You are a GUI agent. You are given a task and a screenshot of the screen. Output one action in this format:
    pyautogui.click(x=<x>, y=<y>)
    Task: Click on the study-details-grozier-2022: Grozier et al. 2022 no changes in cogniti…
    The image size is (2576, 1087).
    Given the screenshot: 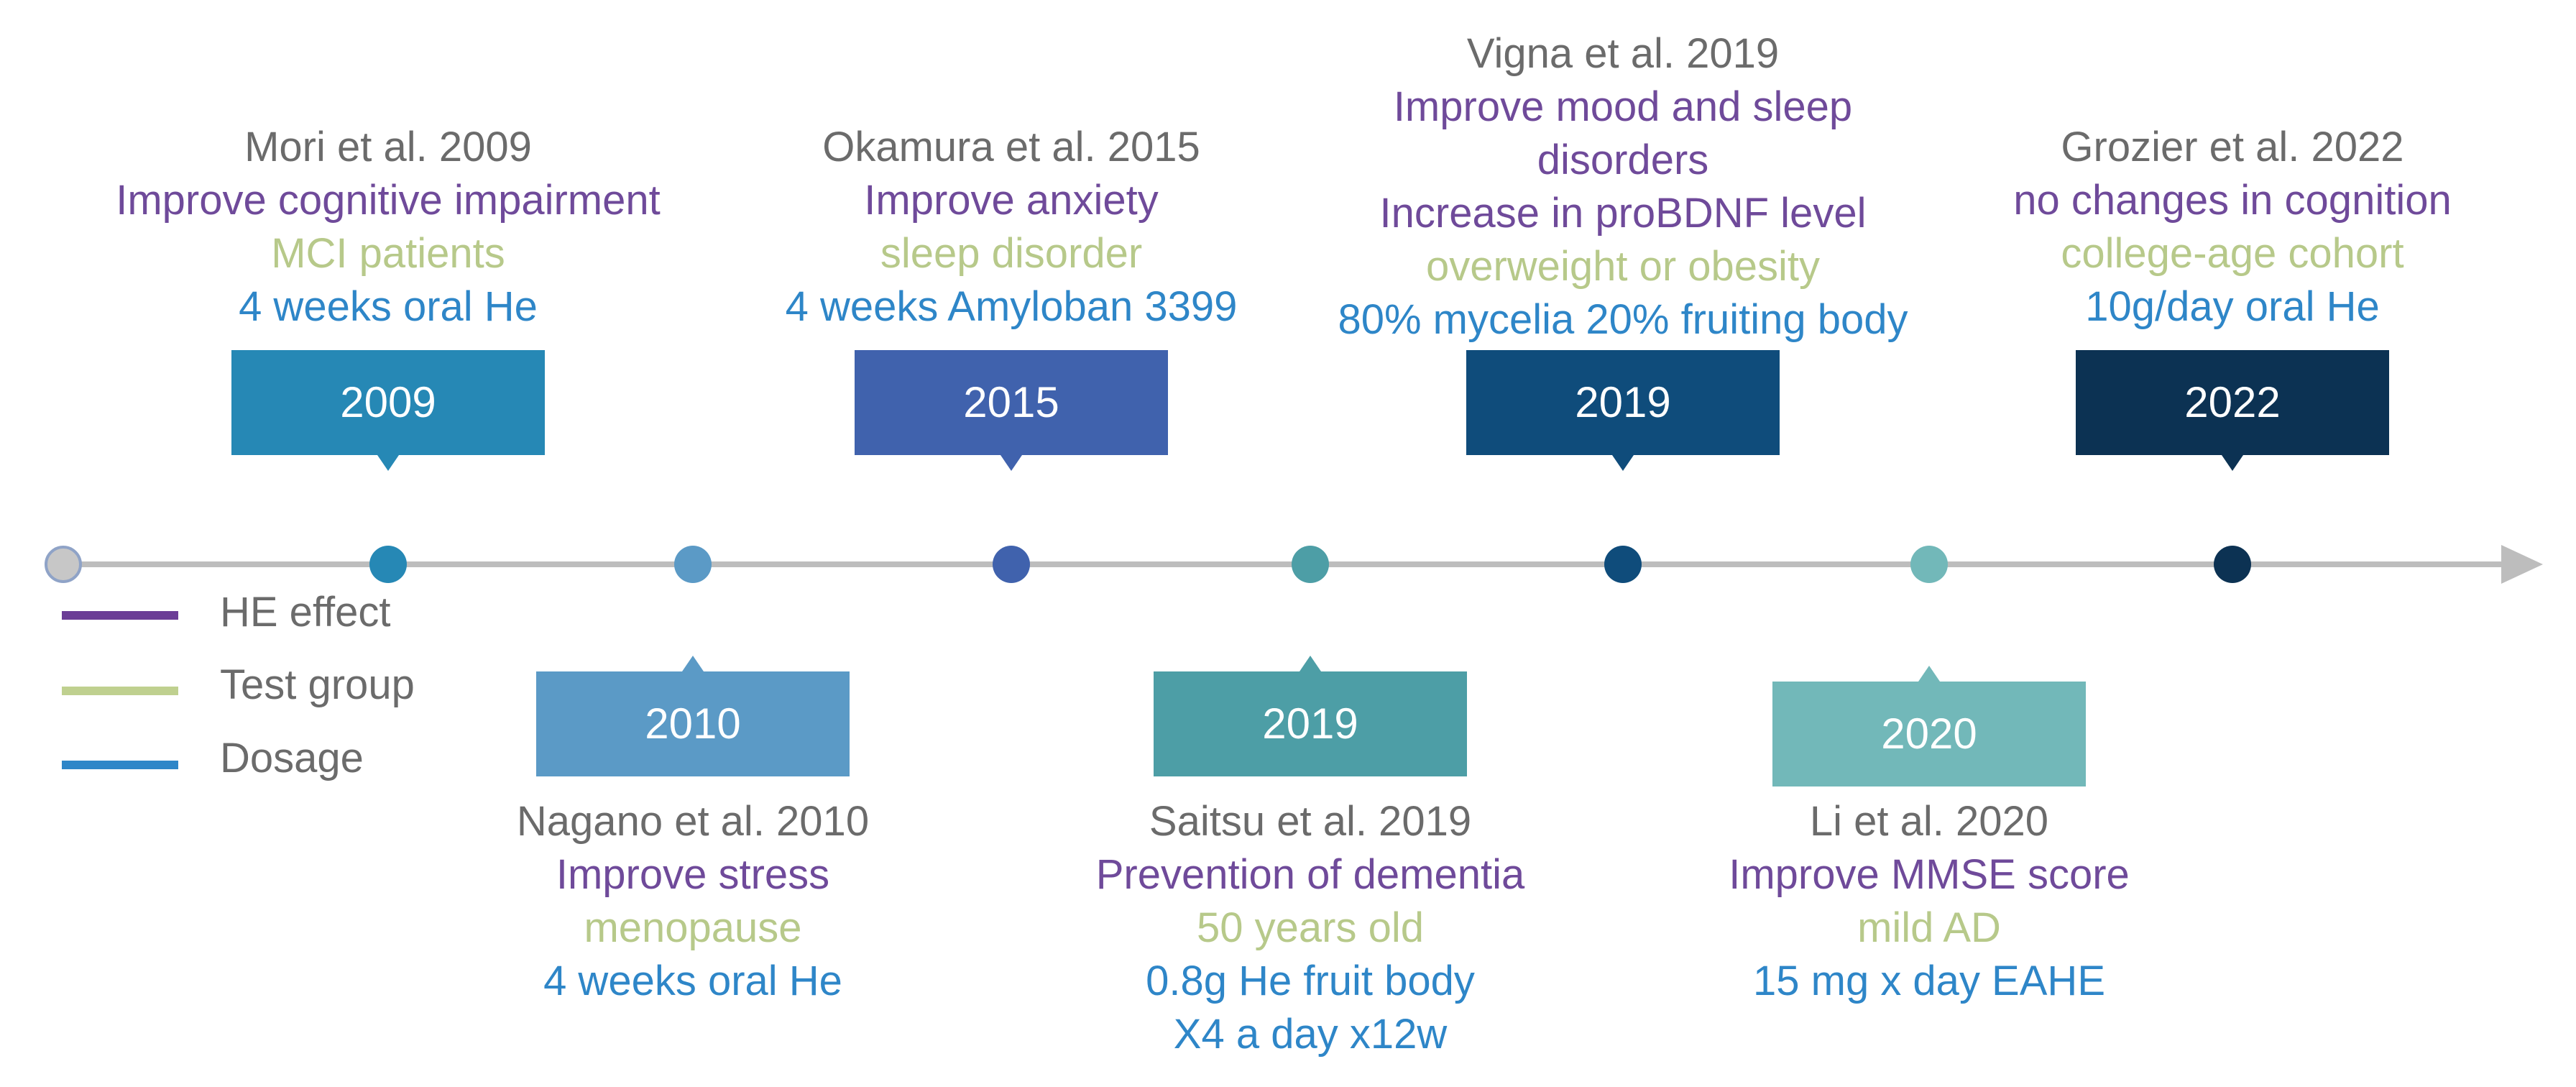 What is the action you would take?
    pyautogui.click(x=2232, y=228)
    